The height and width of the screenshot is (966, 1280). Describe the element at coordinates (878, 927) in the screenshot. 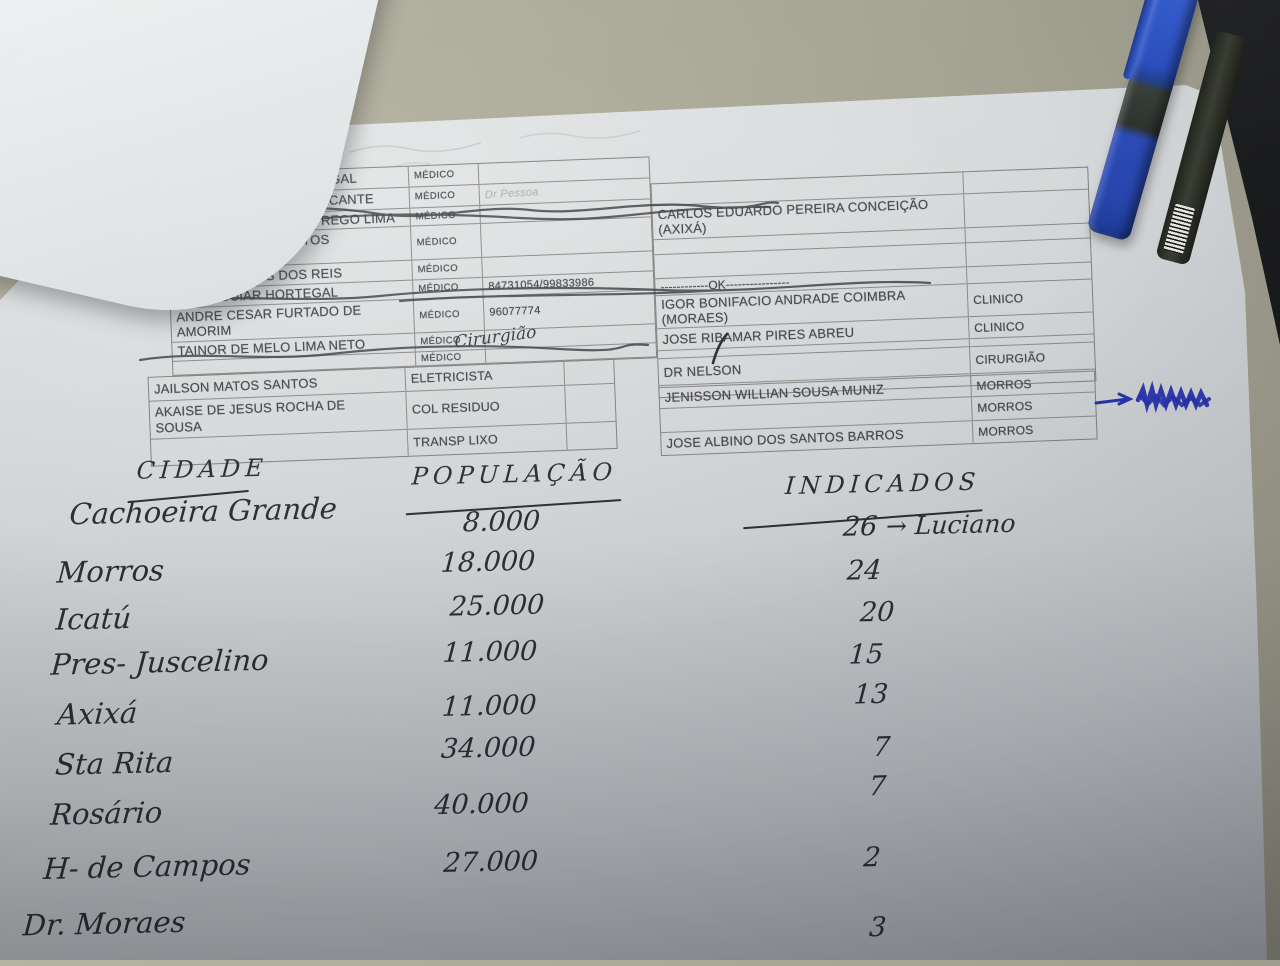

I see `indicados-value: 3` at that location.